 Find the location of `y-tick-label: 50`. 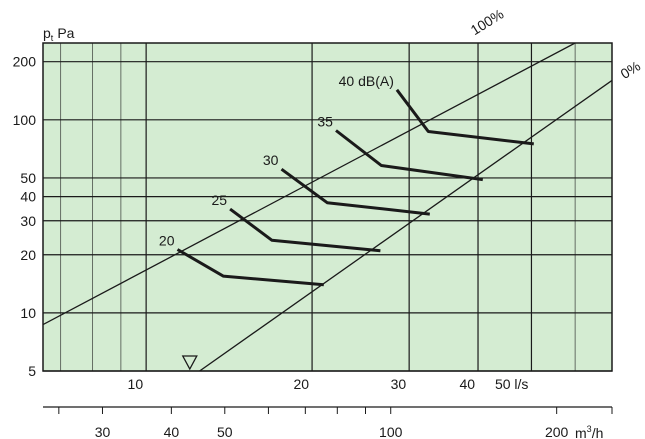

y-tick-label: 50 is located at coordinates (28, 178).